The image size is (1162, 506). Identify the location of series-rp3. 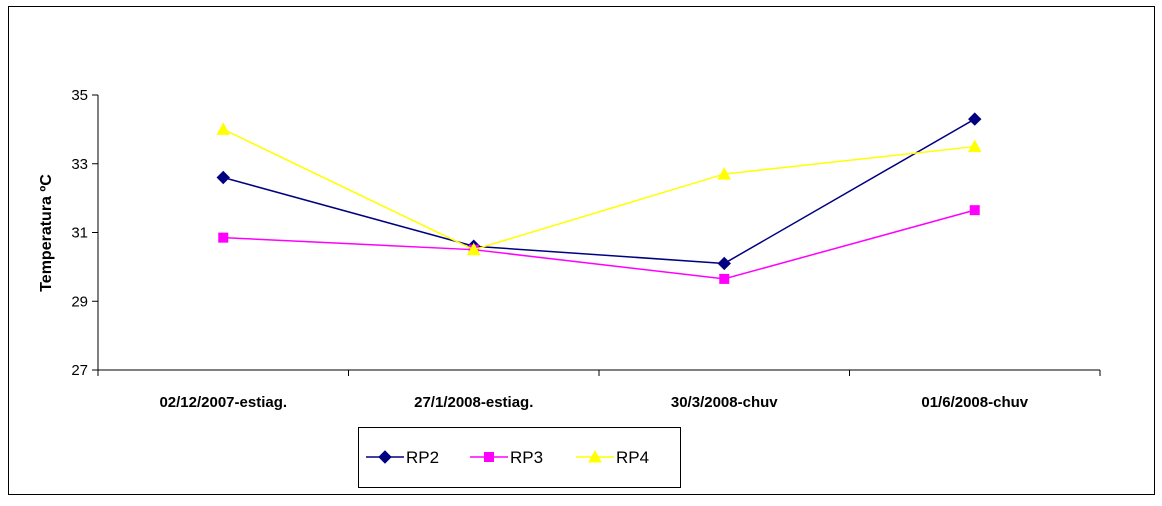
(599, 244).